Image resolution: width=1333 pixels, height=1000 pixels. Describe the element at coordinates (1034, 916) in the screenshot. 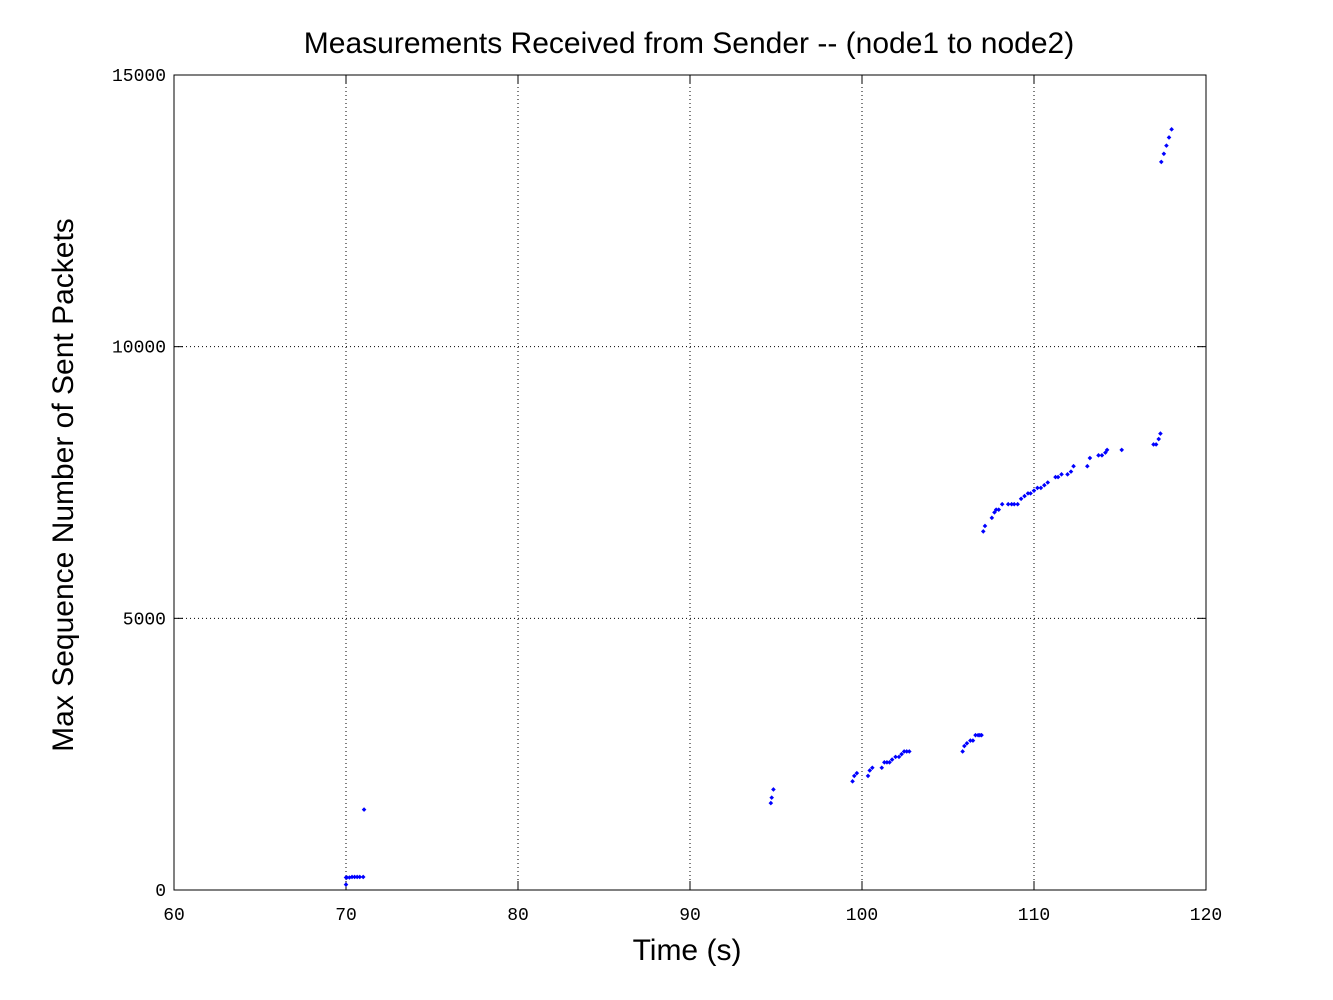

I see `x-tick-label: 110` at that location.